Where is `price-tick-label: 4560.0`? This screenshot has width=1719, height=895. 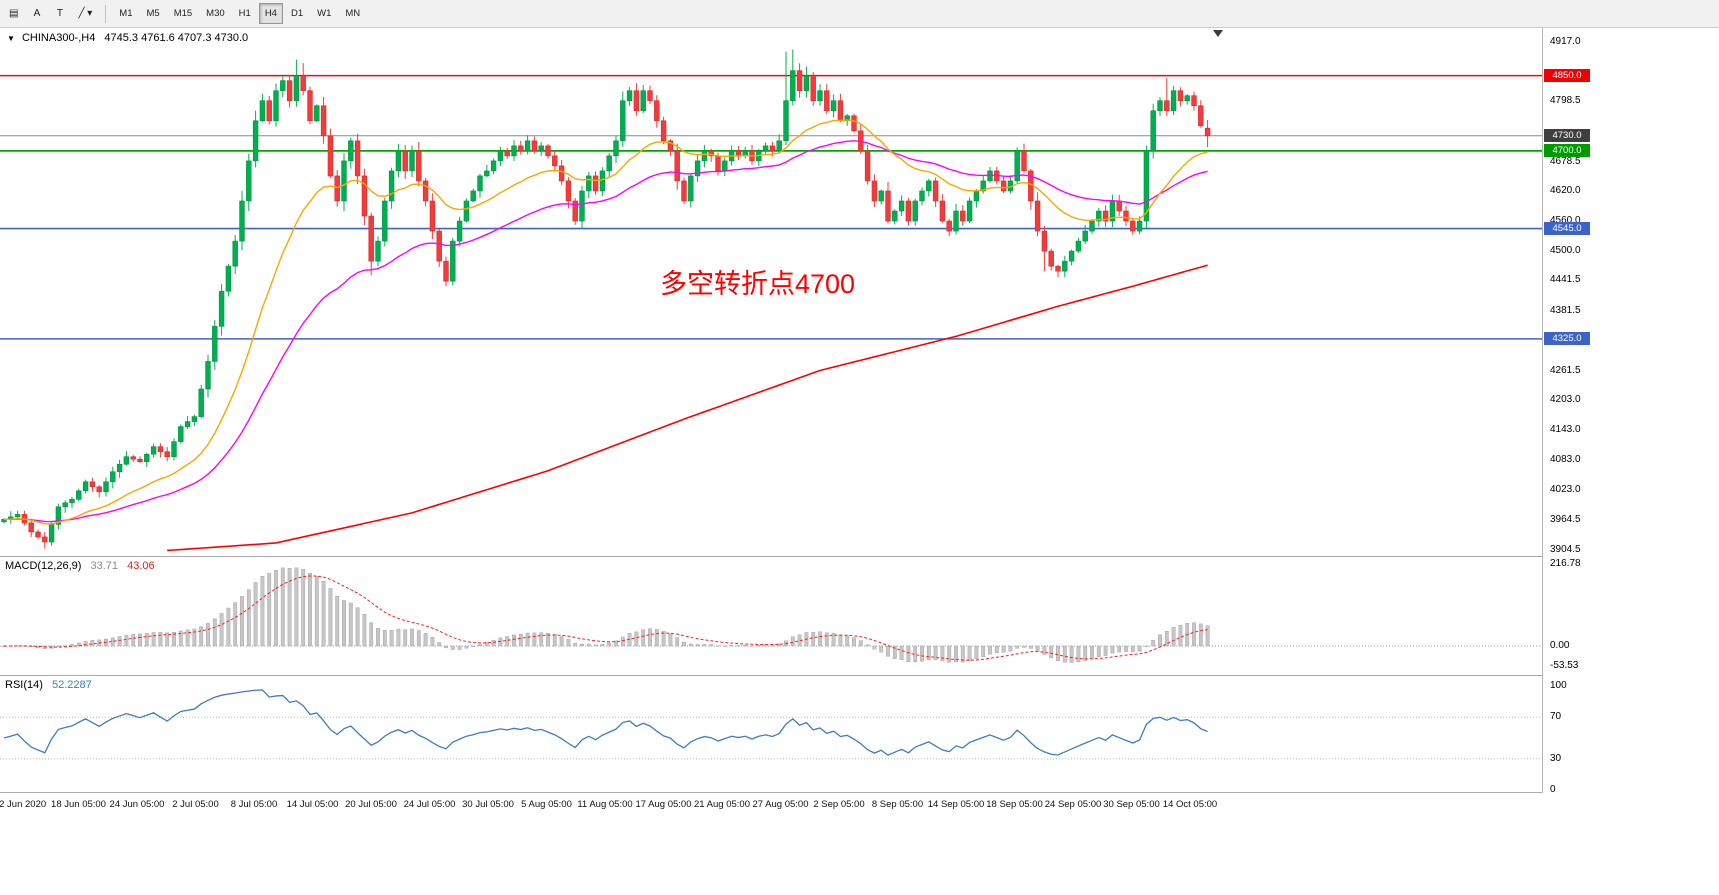
price-tick-label: 4560.0 is located at coordinates (1565, 221).